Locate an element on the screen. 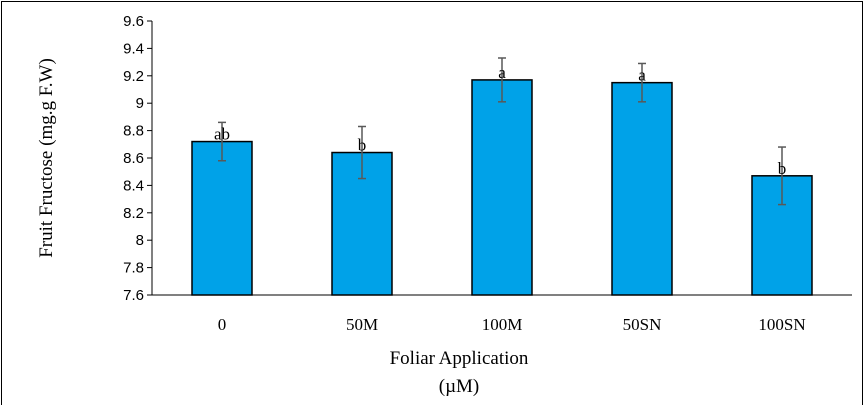 This screenshot has height=405, width=866. y-tick-label: 8.4 is located at coordinates (133, 185).